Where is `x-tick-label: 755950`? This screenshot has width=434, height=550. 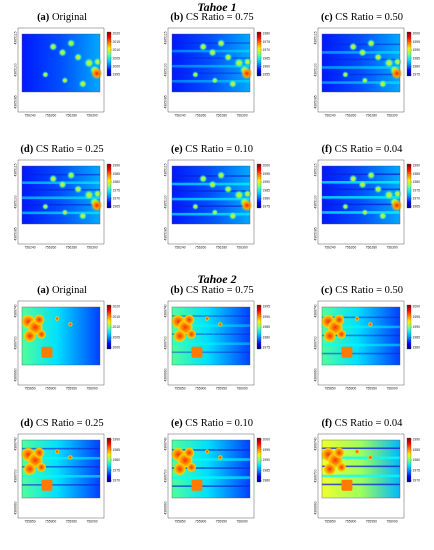
x-tick-label: 755950 is located at coordinates (221, 522).